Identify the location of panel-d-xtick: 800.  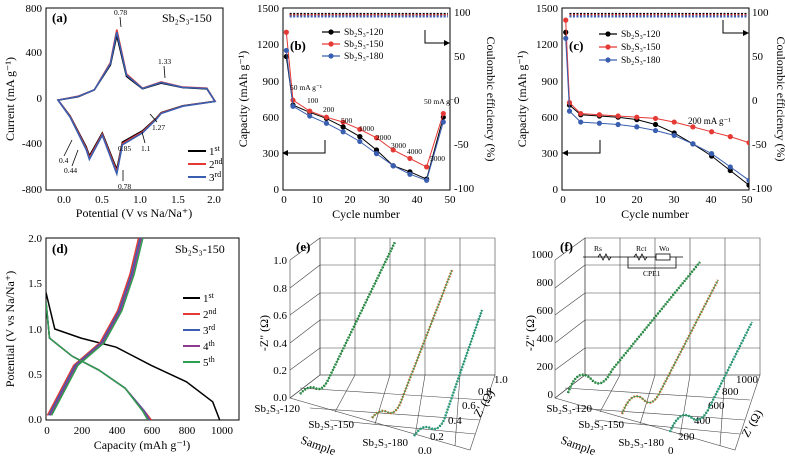
(187, 431).